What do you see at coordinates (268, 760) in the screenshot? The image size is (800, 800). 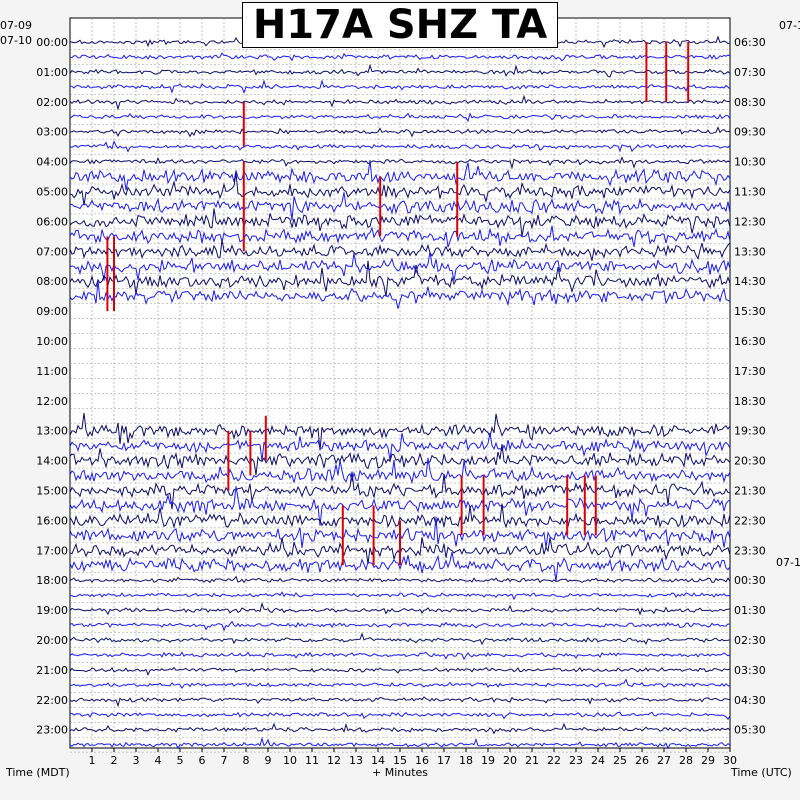 I see `x-tick-label: 9` at bounding box center [268, 760].